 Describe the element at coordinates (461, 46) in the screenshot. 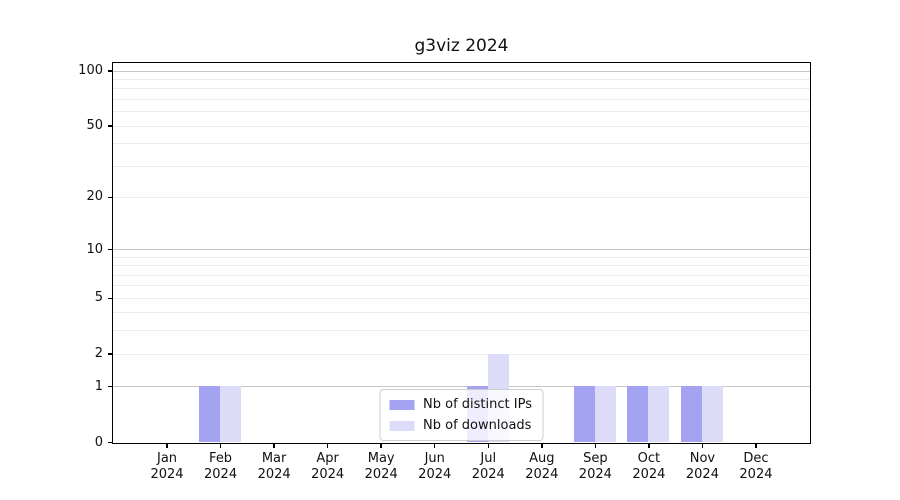

I see `chart-title: g3viz 2024` at that location.